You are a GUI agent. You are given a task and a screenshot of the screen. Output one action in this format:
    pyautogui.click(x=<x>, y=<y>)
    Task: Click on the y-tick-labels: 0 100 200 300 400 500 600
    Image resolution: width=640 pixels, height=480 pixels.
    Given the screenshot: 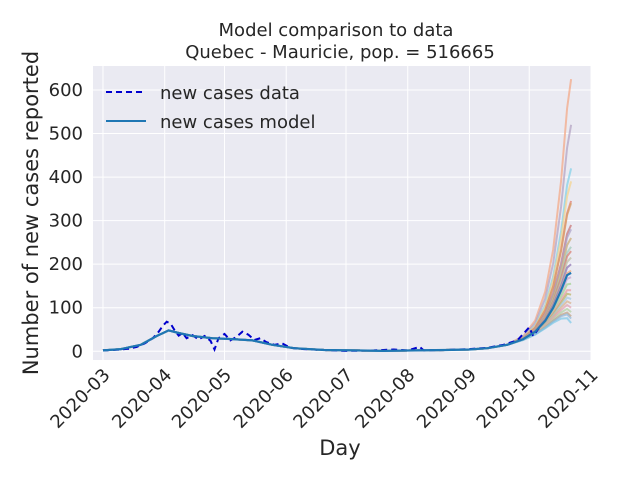 What is the action you would take?
    pyautogui.click(x=66, y=221)
    